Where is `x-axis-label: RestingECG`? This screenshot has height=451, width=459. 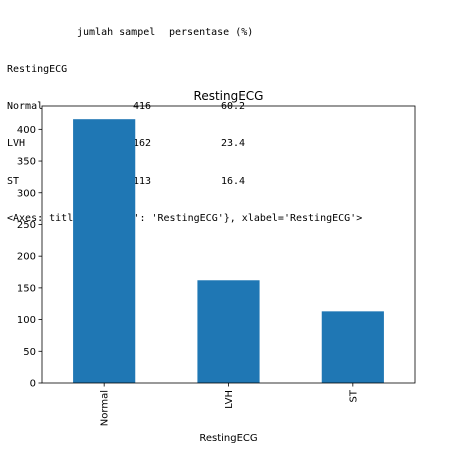 x-axis-label: RestingECG is located at coordinates (228, 438).